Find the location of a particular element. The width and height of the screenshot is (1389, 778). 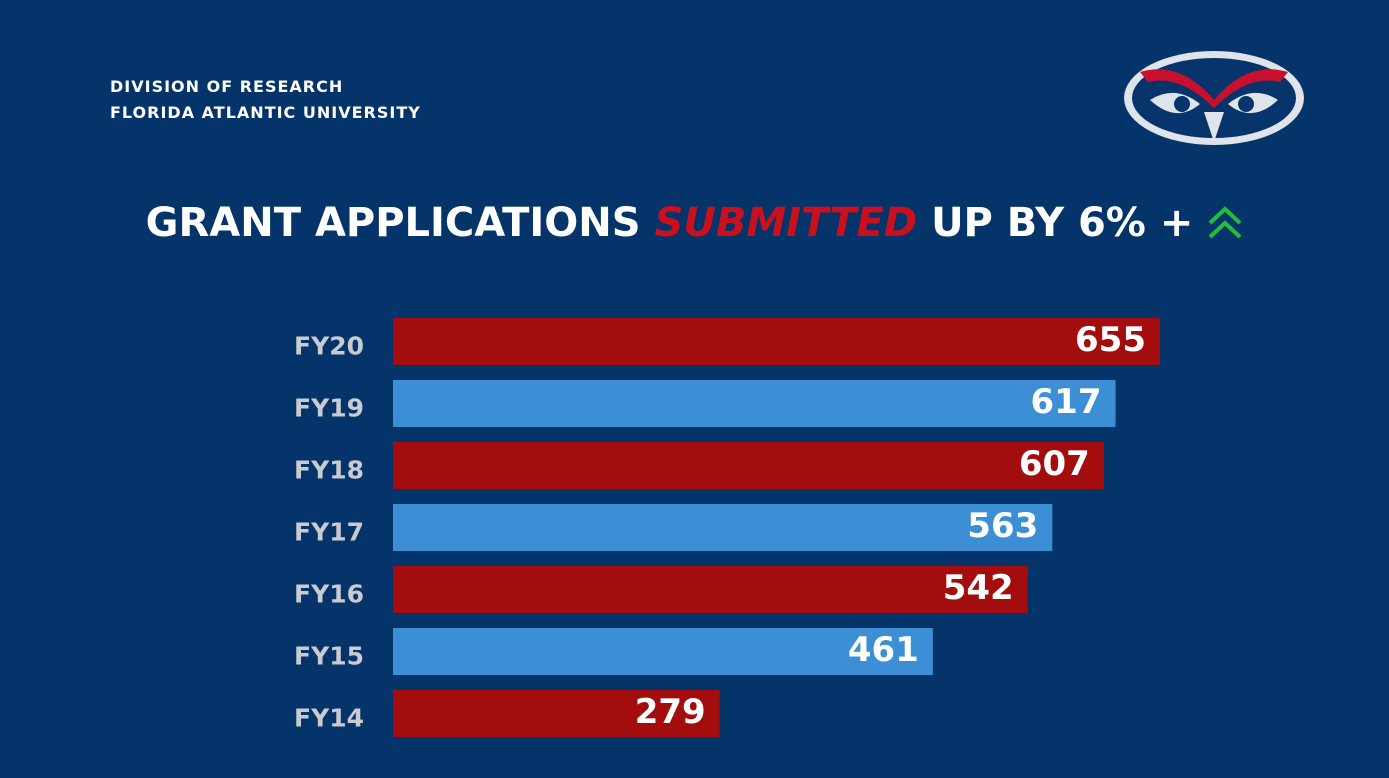

header-line: DIVISION OF RESEARCH is located at coordinates (226, 86).